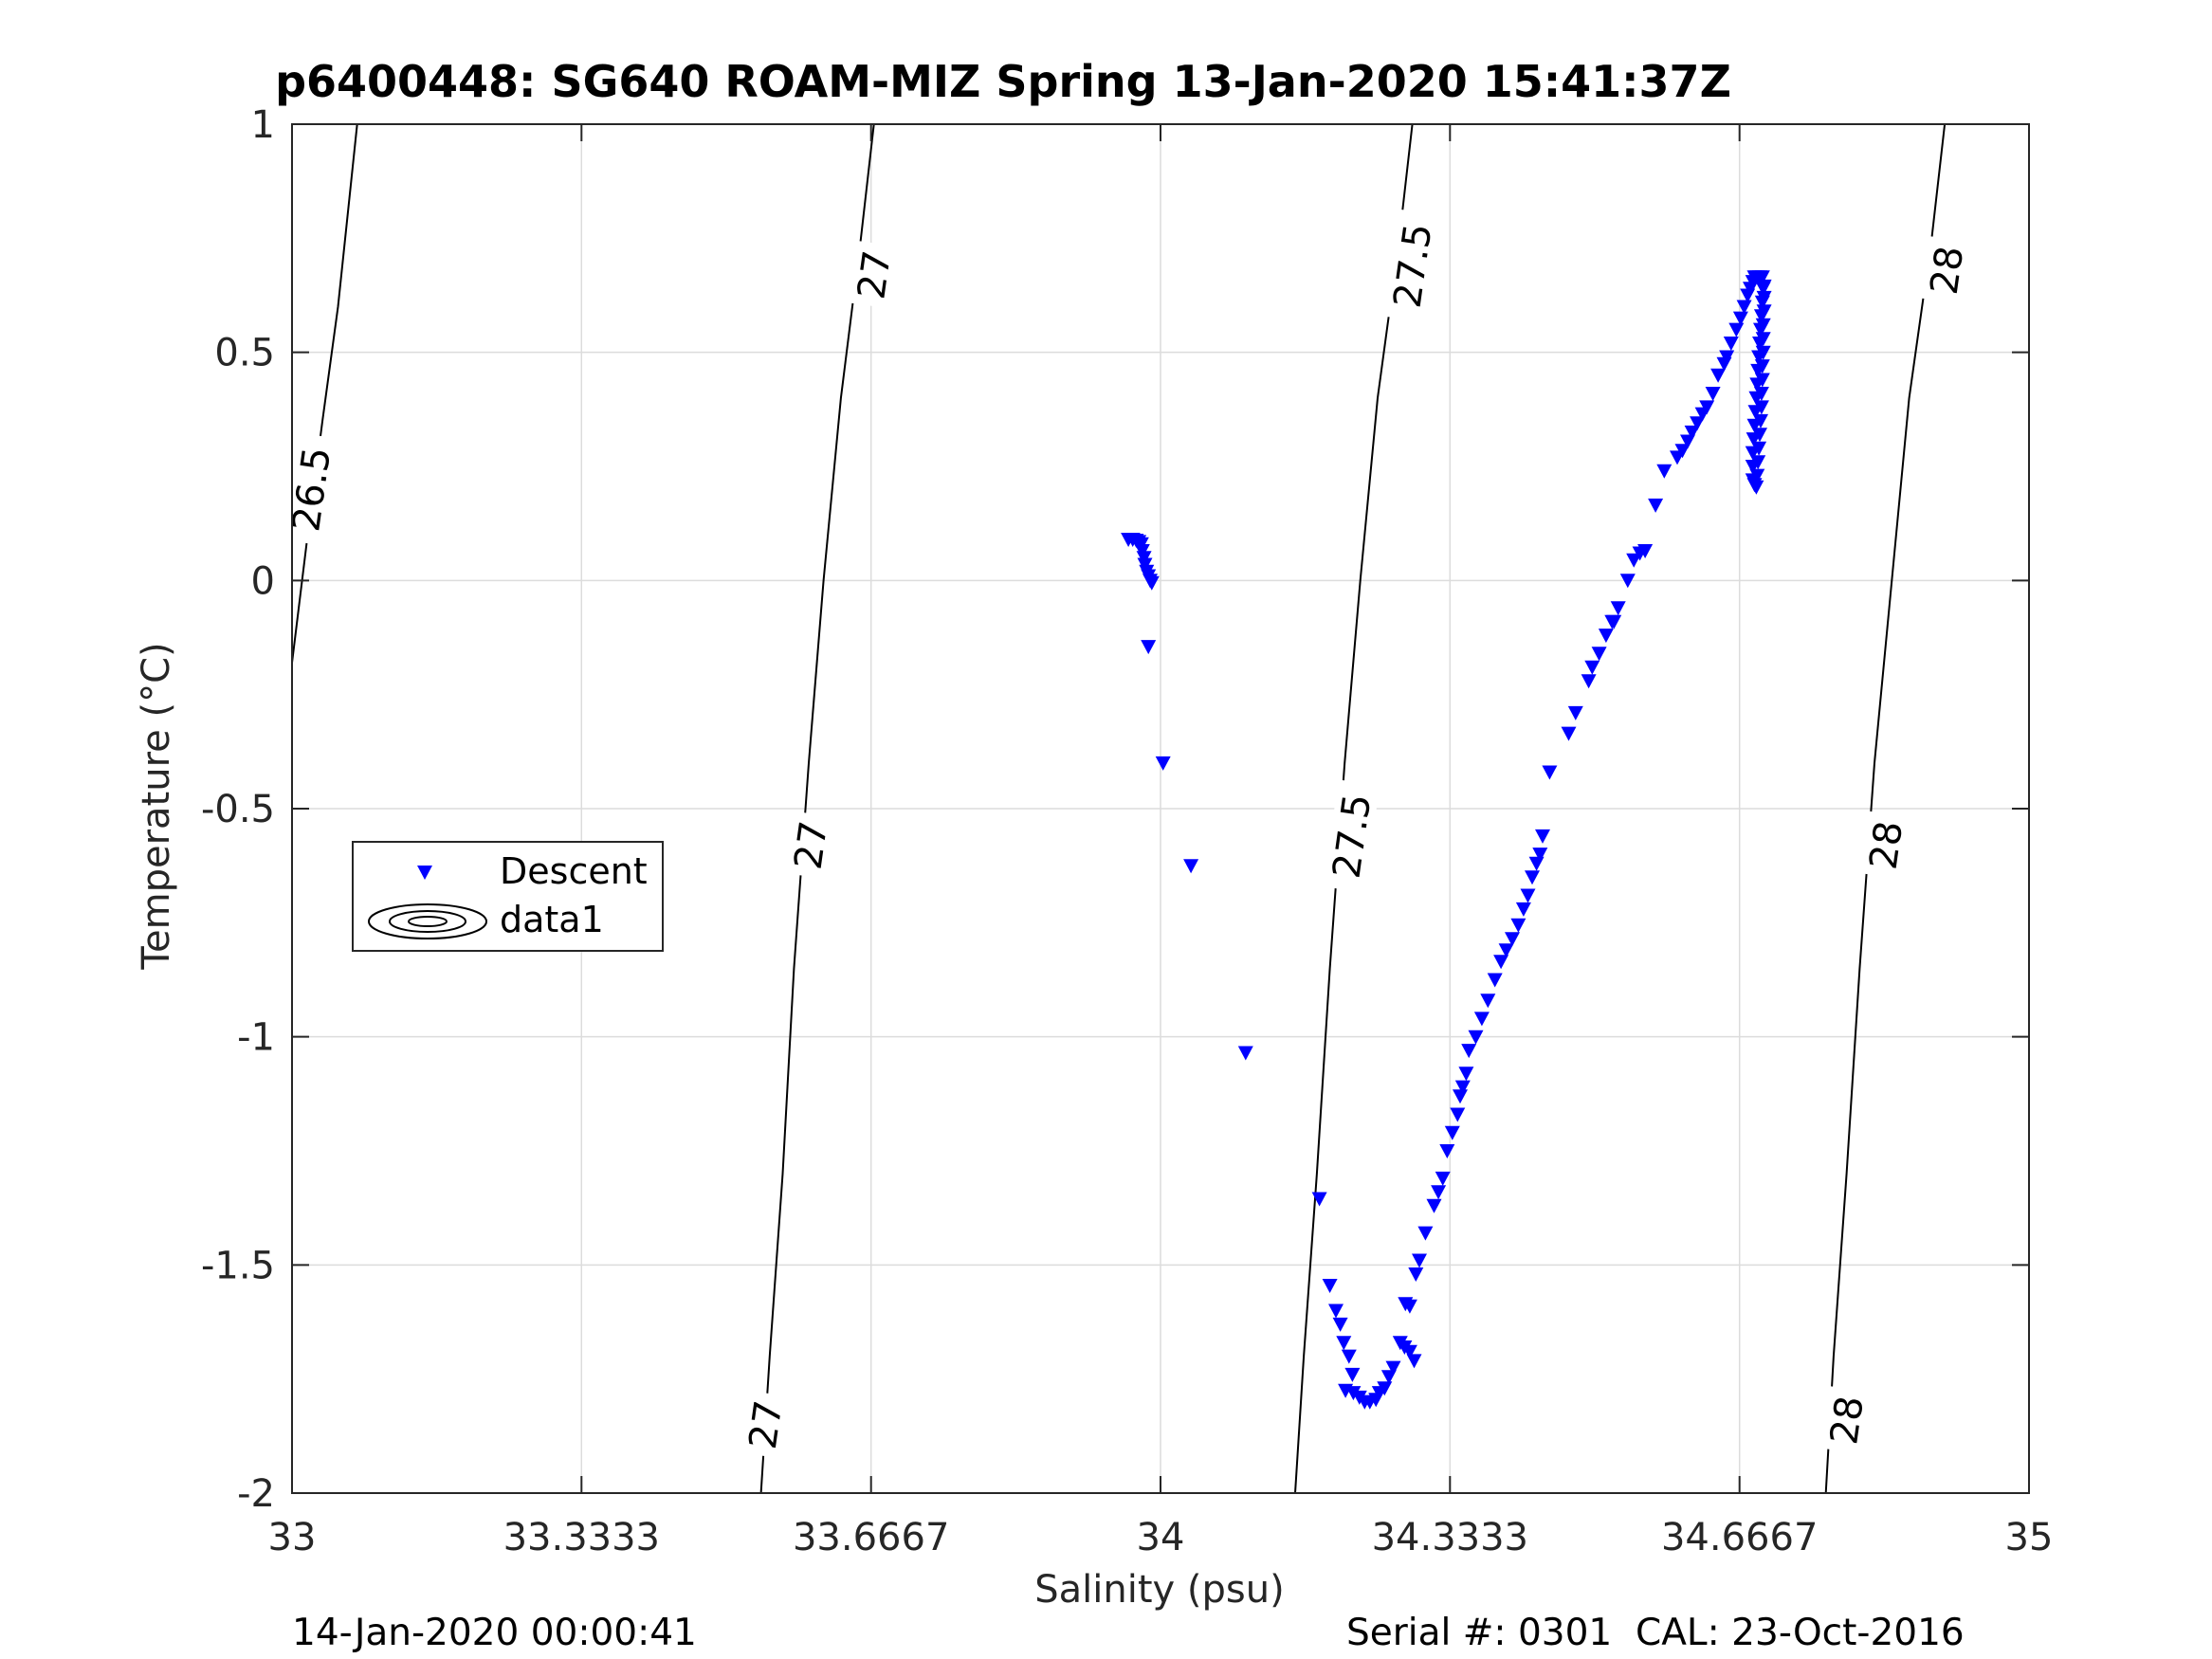 This screenshot has width=2212, height=1659. What do you see at coordinates (2029, 1537) in the screenshot?
I see `x-tick-label: 35` at bounding box center [2029, 1537].